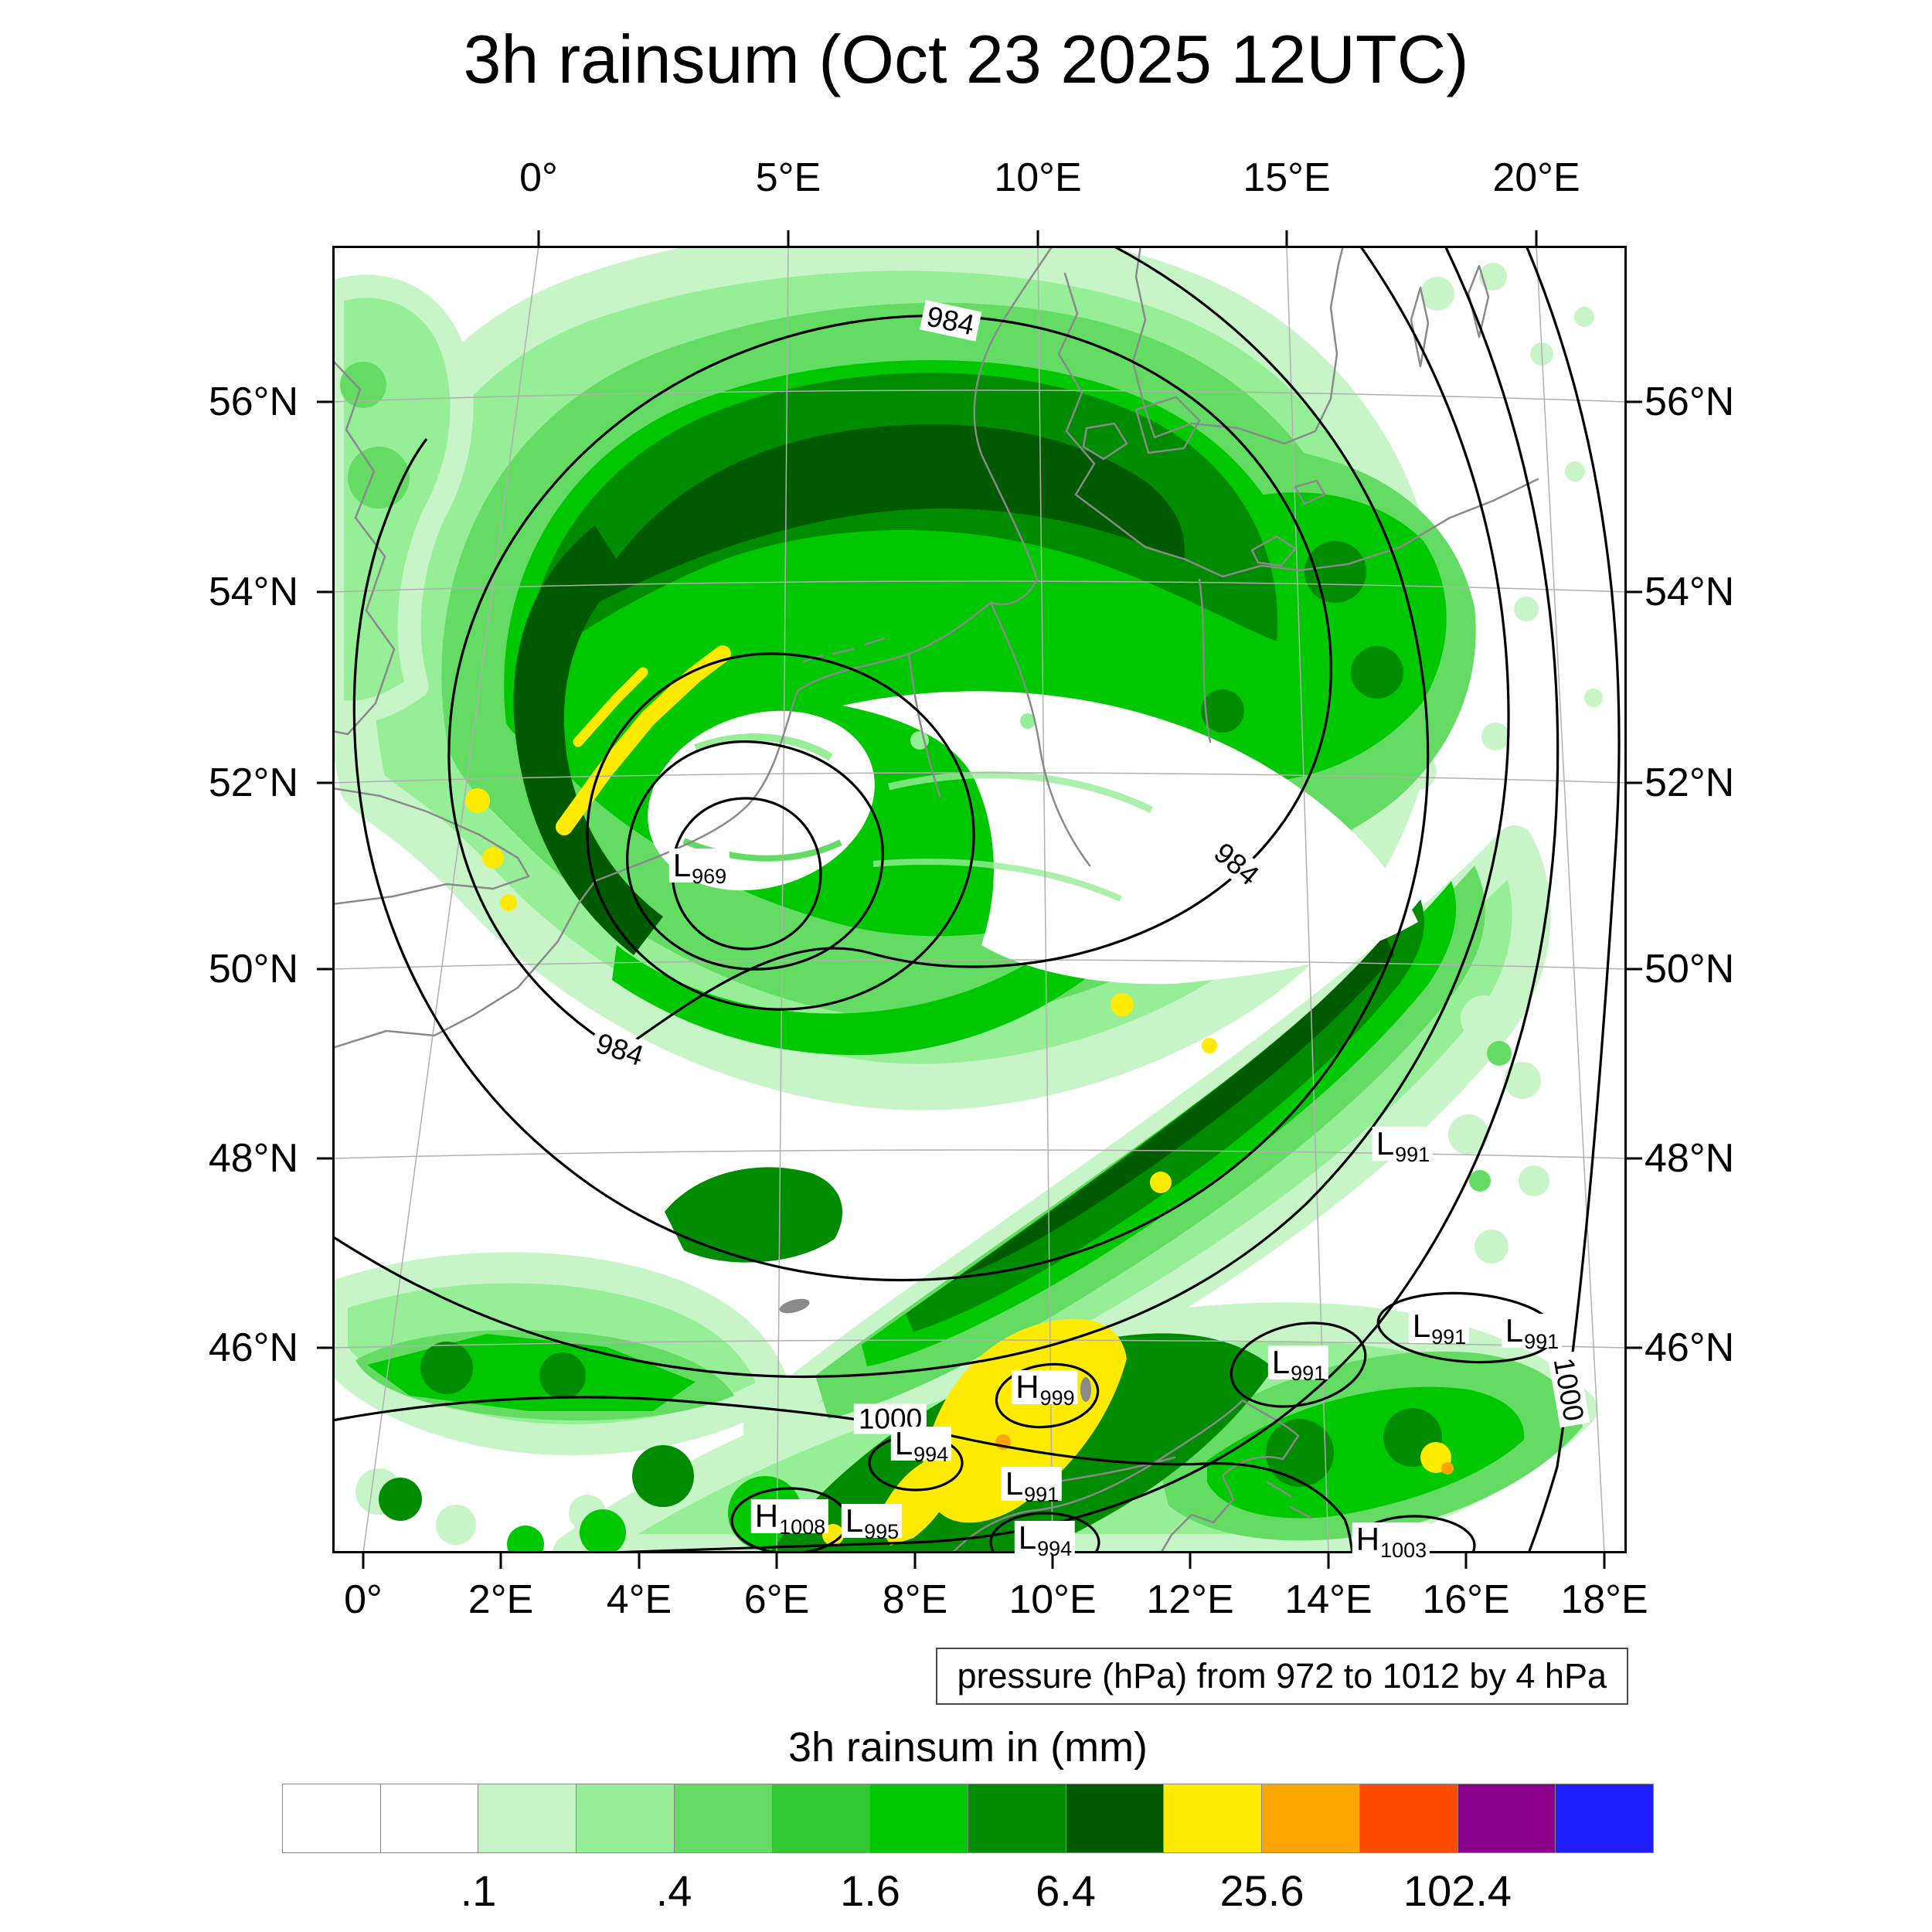  I want to click on lat-tick-left: 52°N, so click(253, 783).